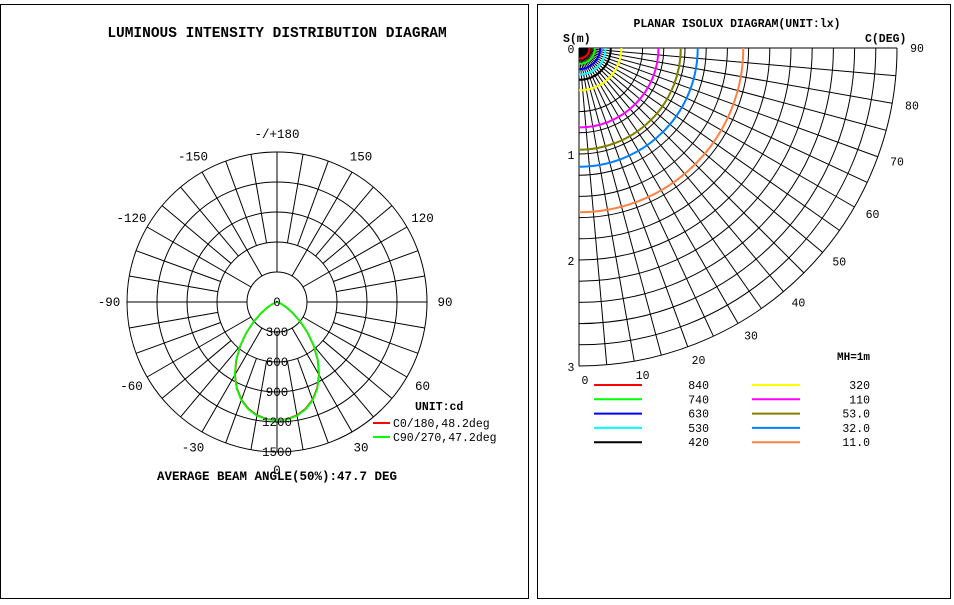 The image size is (954, 605). Describe the element at coordinates (444, 303) in the screenshot. I see `polar-angle-label: 90` at that location.